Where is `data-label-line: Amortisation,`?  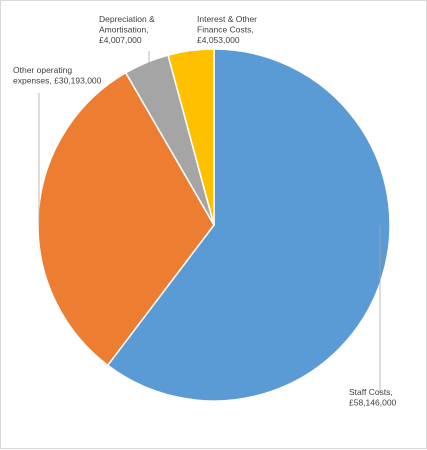
data-label-line: Amortisation, is located at coordinates (124, 30).